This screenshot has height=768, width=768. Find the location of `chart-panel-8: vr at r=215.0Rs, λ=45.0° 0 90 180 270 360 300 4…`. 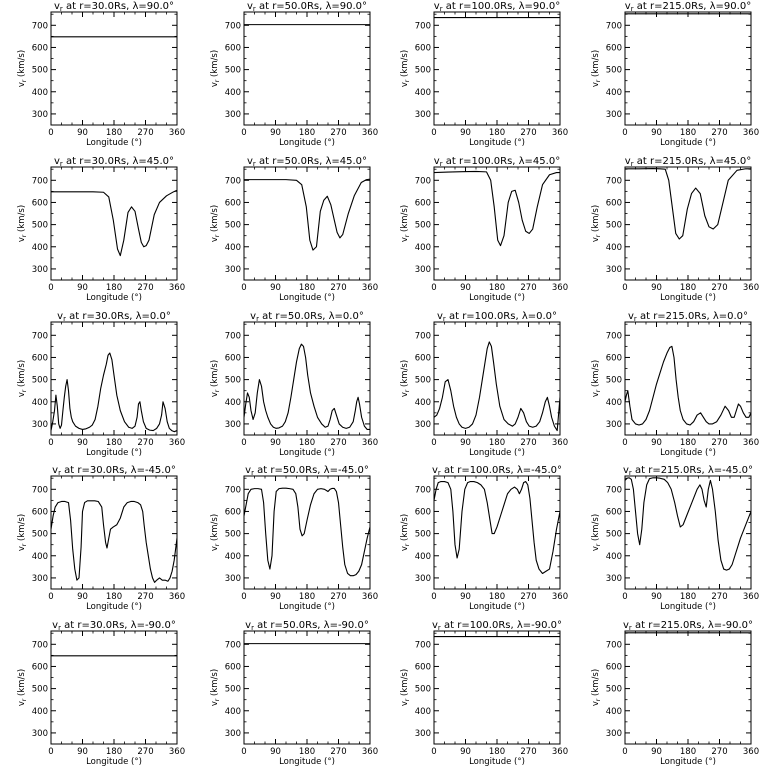

chart-panel-8: vr at r=215.0Rs, λ=45.0° 0 90 180 270 360 300 4… is located at coordinates (675, 229).